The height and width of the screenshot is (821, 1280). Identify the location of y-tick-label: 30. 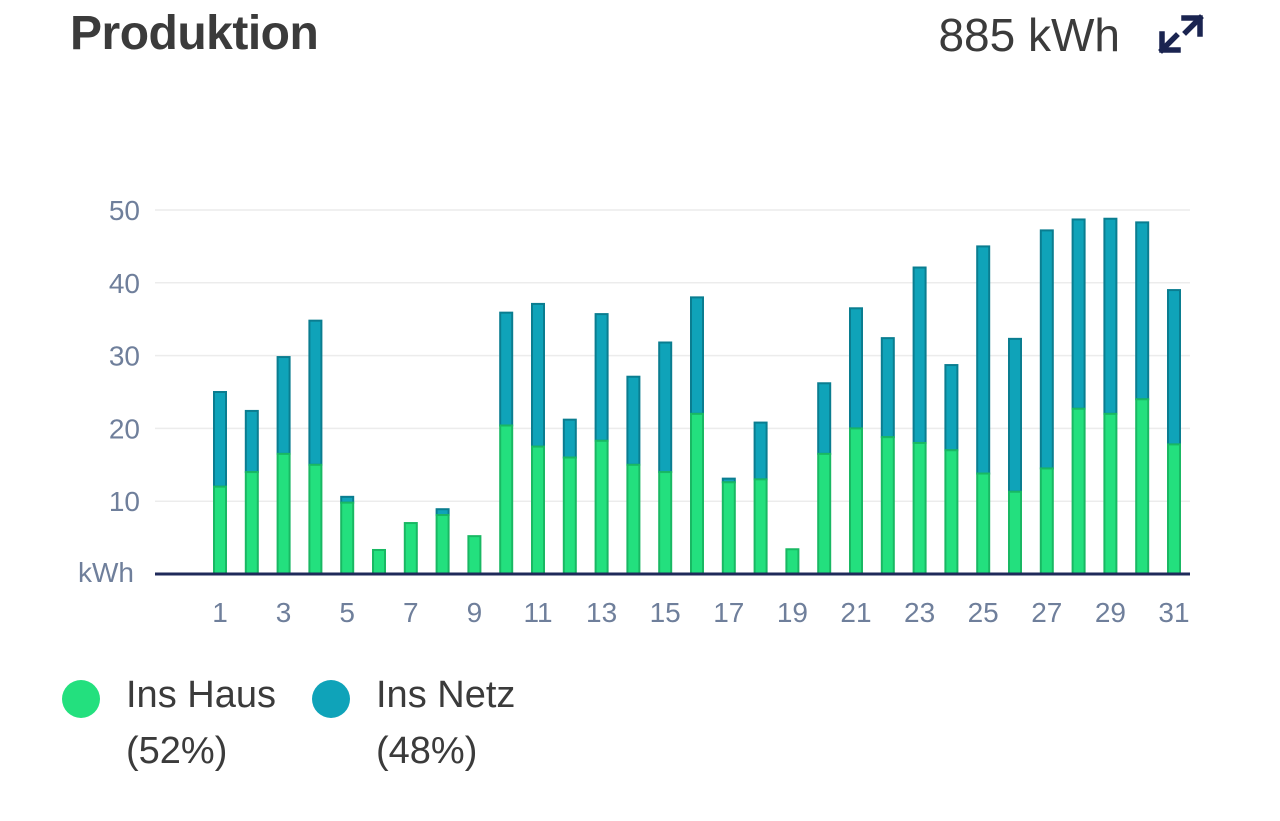
(124, 356).